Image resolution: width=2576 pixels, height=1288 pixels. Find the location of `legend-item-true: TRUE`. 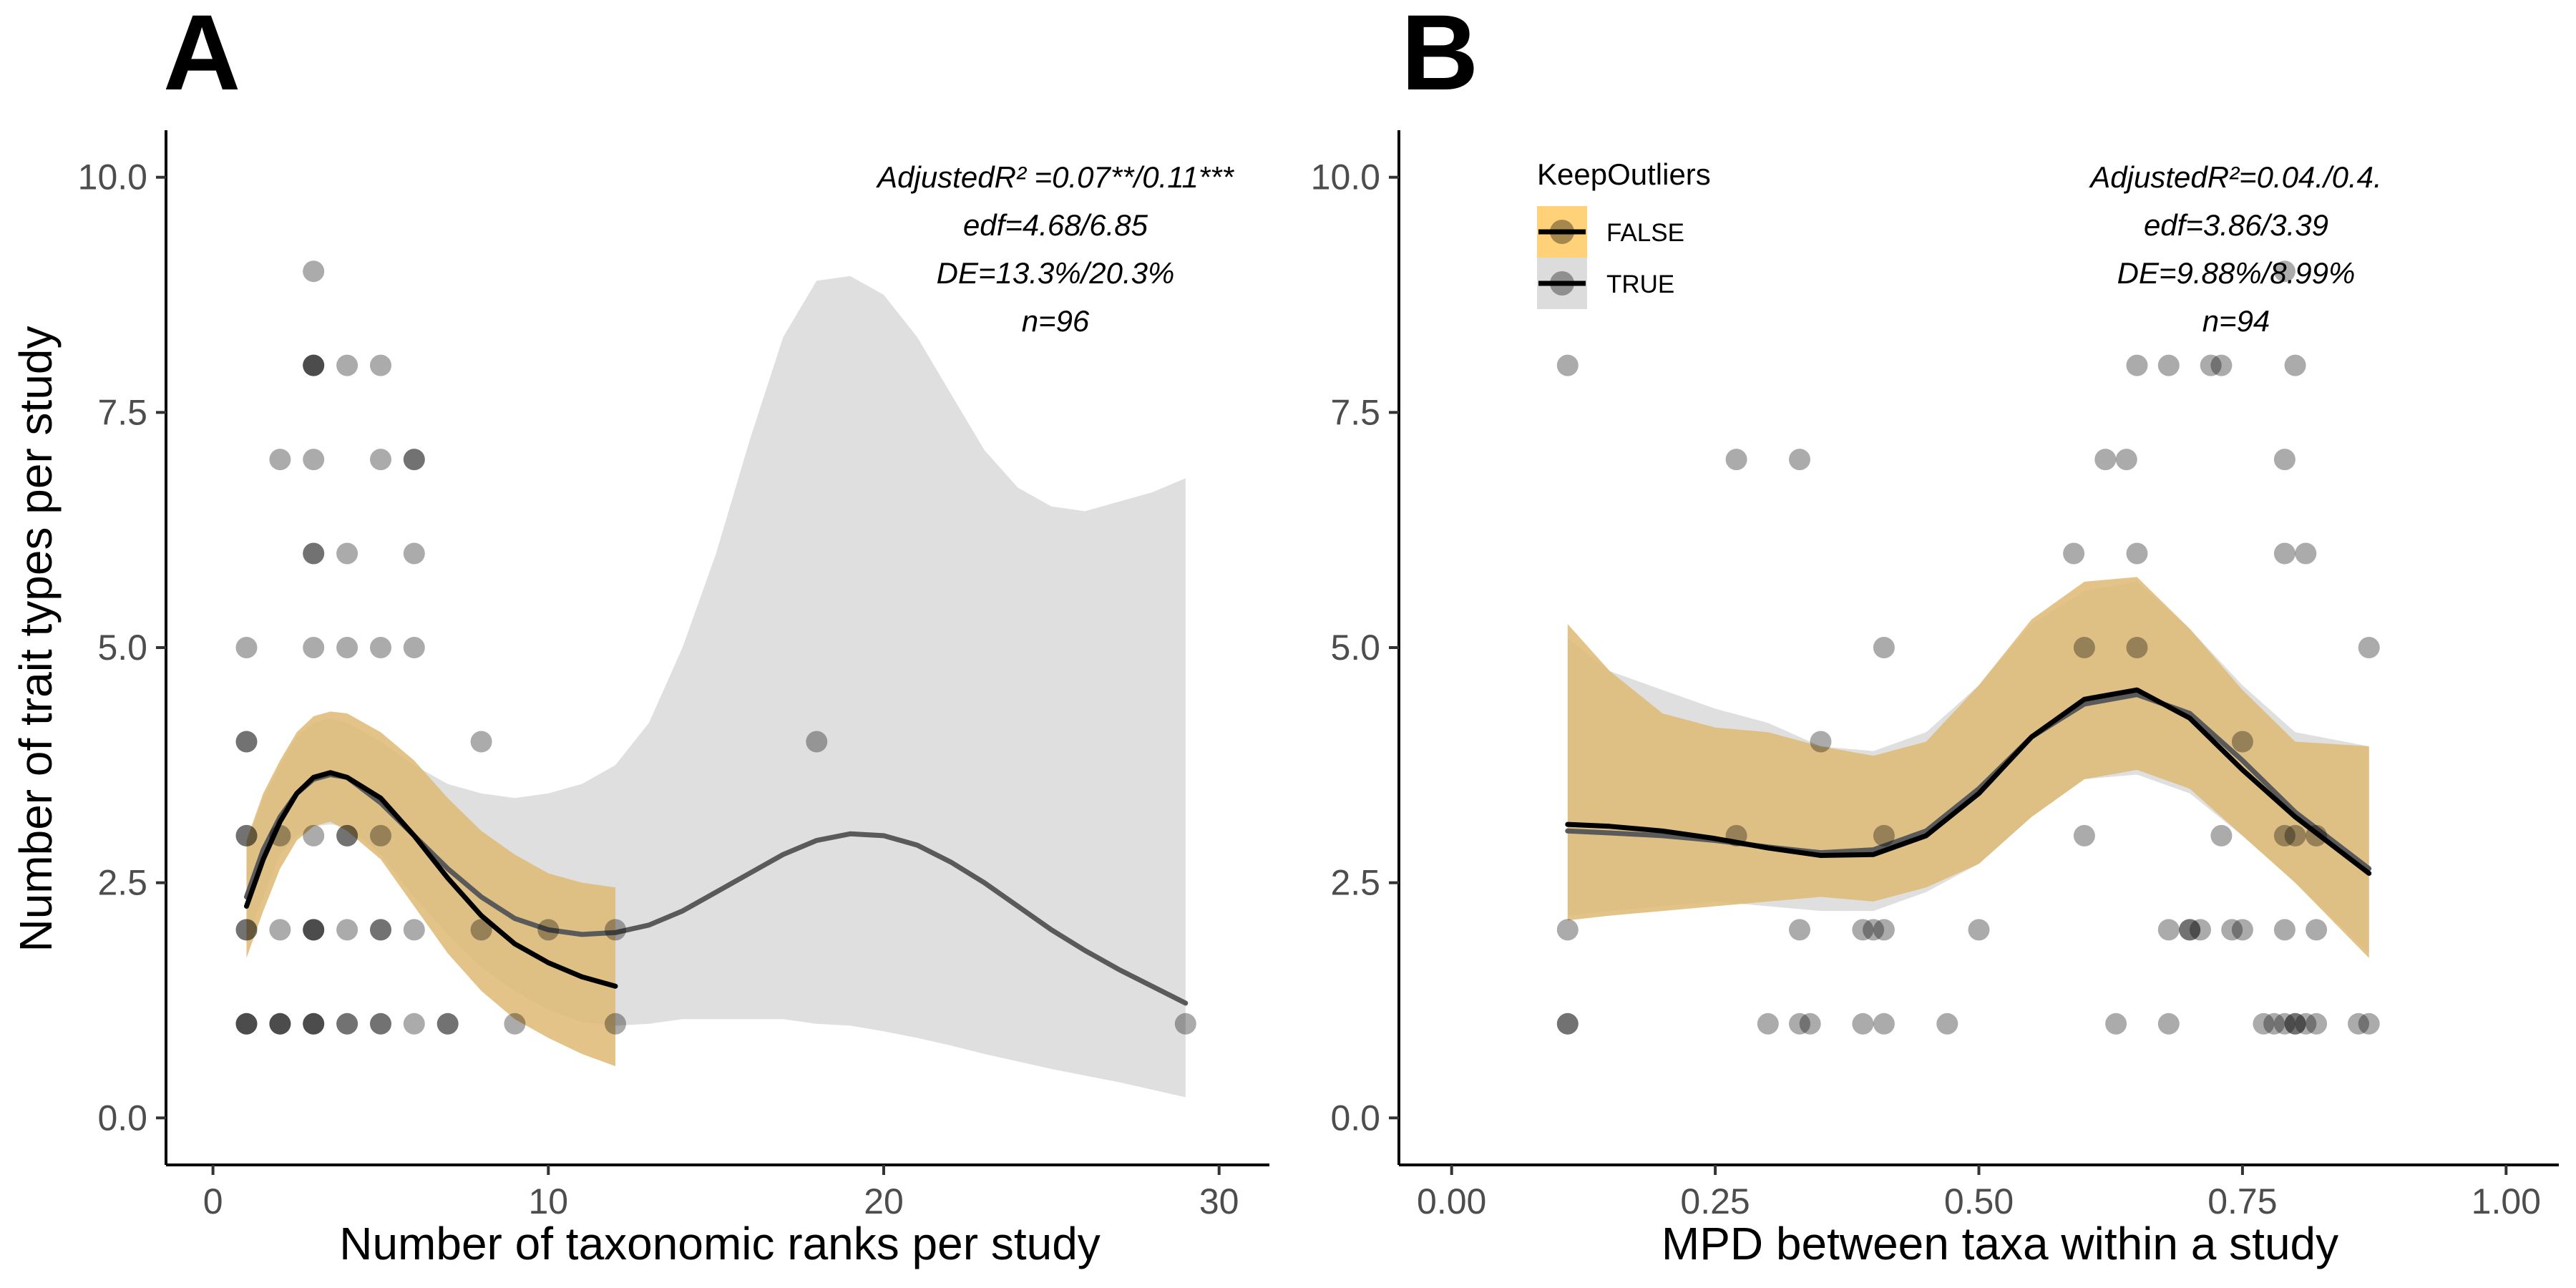

legend-item-true: TRUE is located at coordinates (1605, 283).